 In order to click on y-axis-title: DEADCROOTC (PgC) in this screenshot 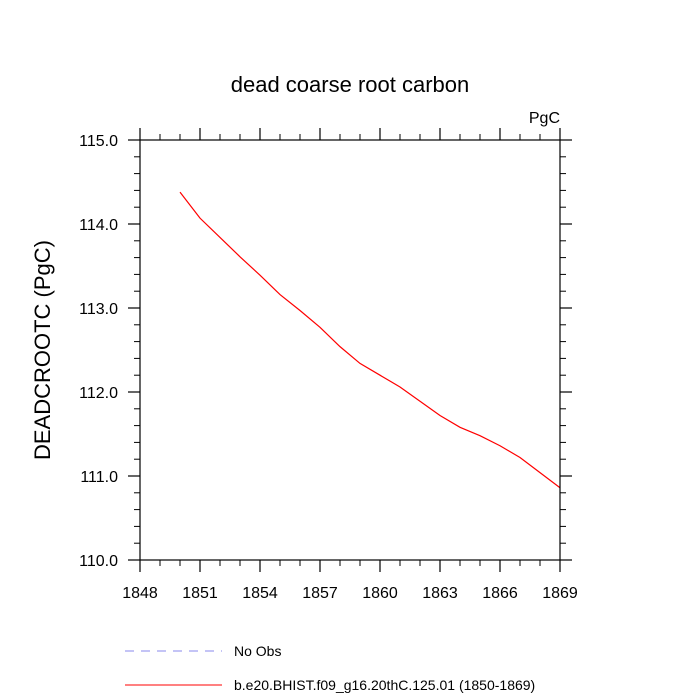, I will do `click(42, 350)`.